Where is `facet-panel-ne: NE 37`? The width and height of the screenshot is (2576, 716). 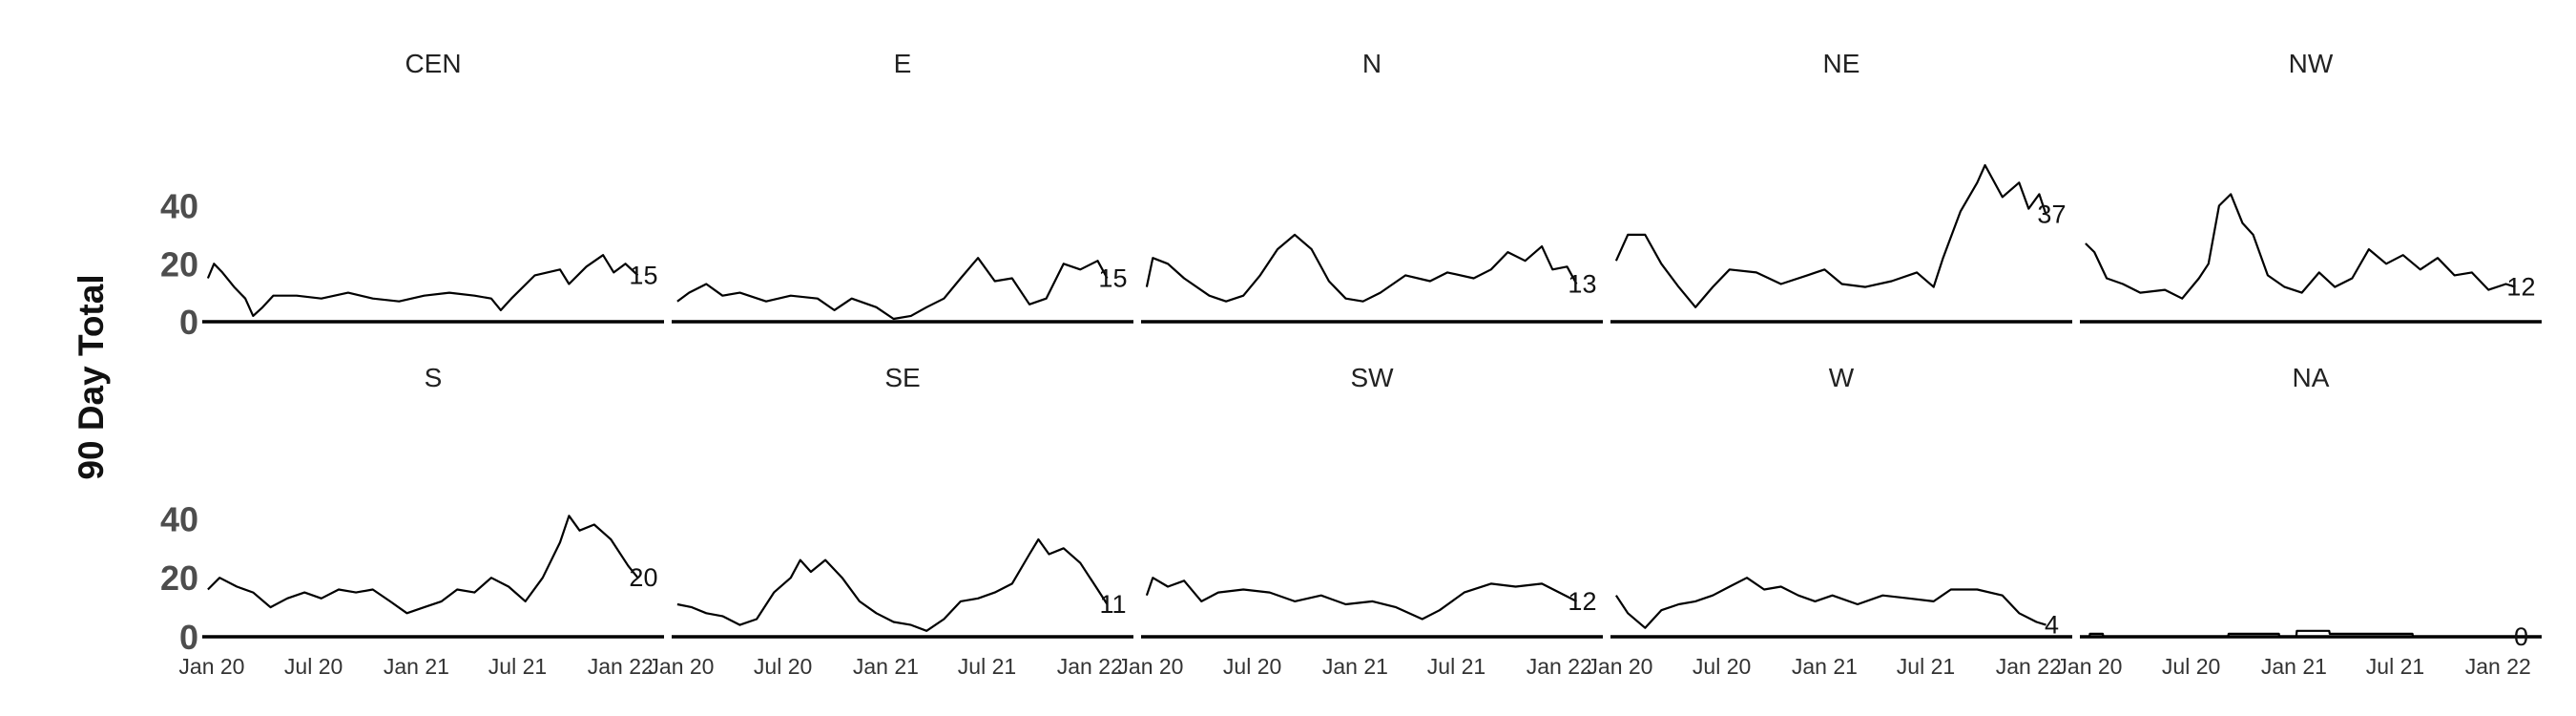 facet-panel-ne: NE 37 is located at coordinates (1841, 186).